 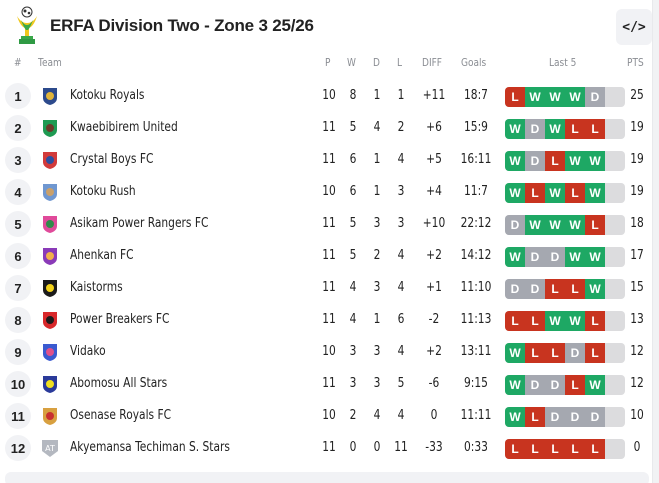 I want to click on page-title: ERFA Division Two - Zone 3 25/26, so click(x=182, y=25).